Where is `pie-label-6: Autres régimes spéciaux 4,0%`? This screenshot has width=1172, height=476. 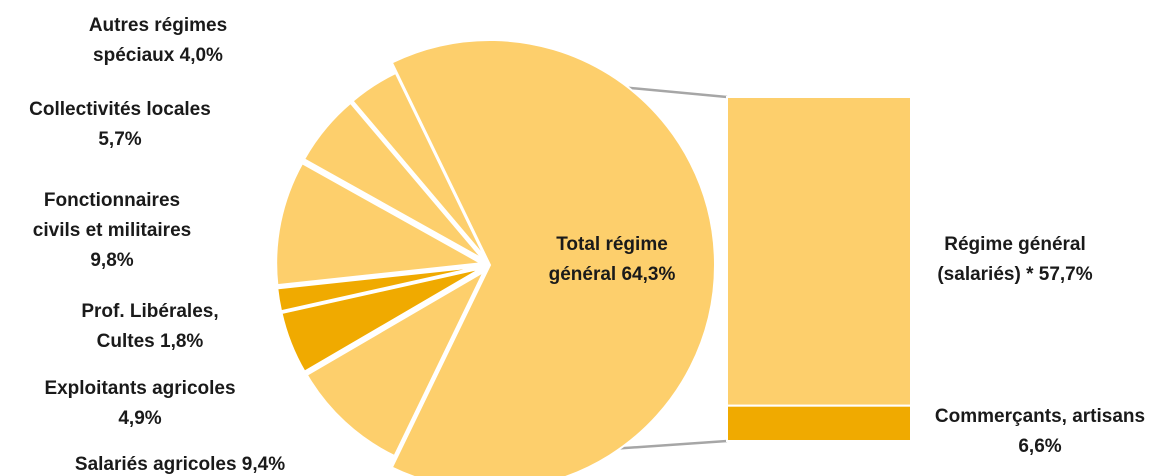 pie-label-6: Autres régimes spéciaux 4,0% is located at coordinates (158, 40).